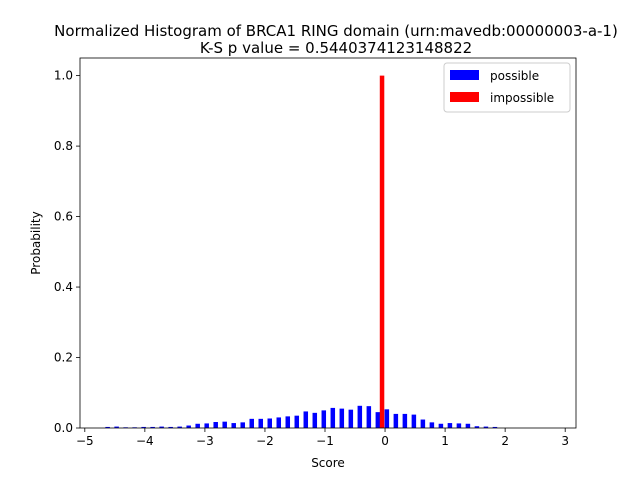 This screenshot has width=640, height=480. Describe the element at coordinates (63, 146) in the screenshot. I see `y-tick-label: 0.8` at that location.